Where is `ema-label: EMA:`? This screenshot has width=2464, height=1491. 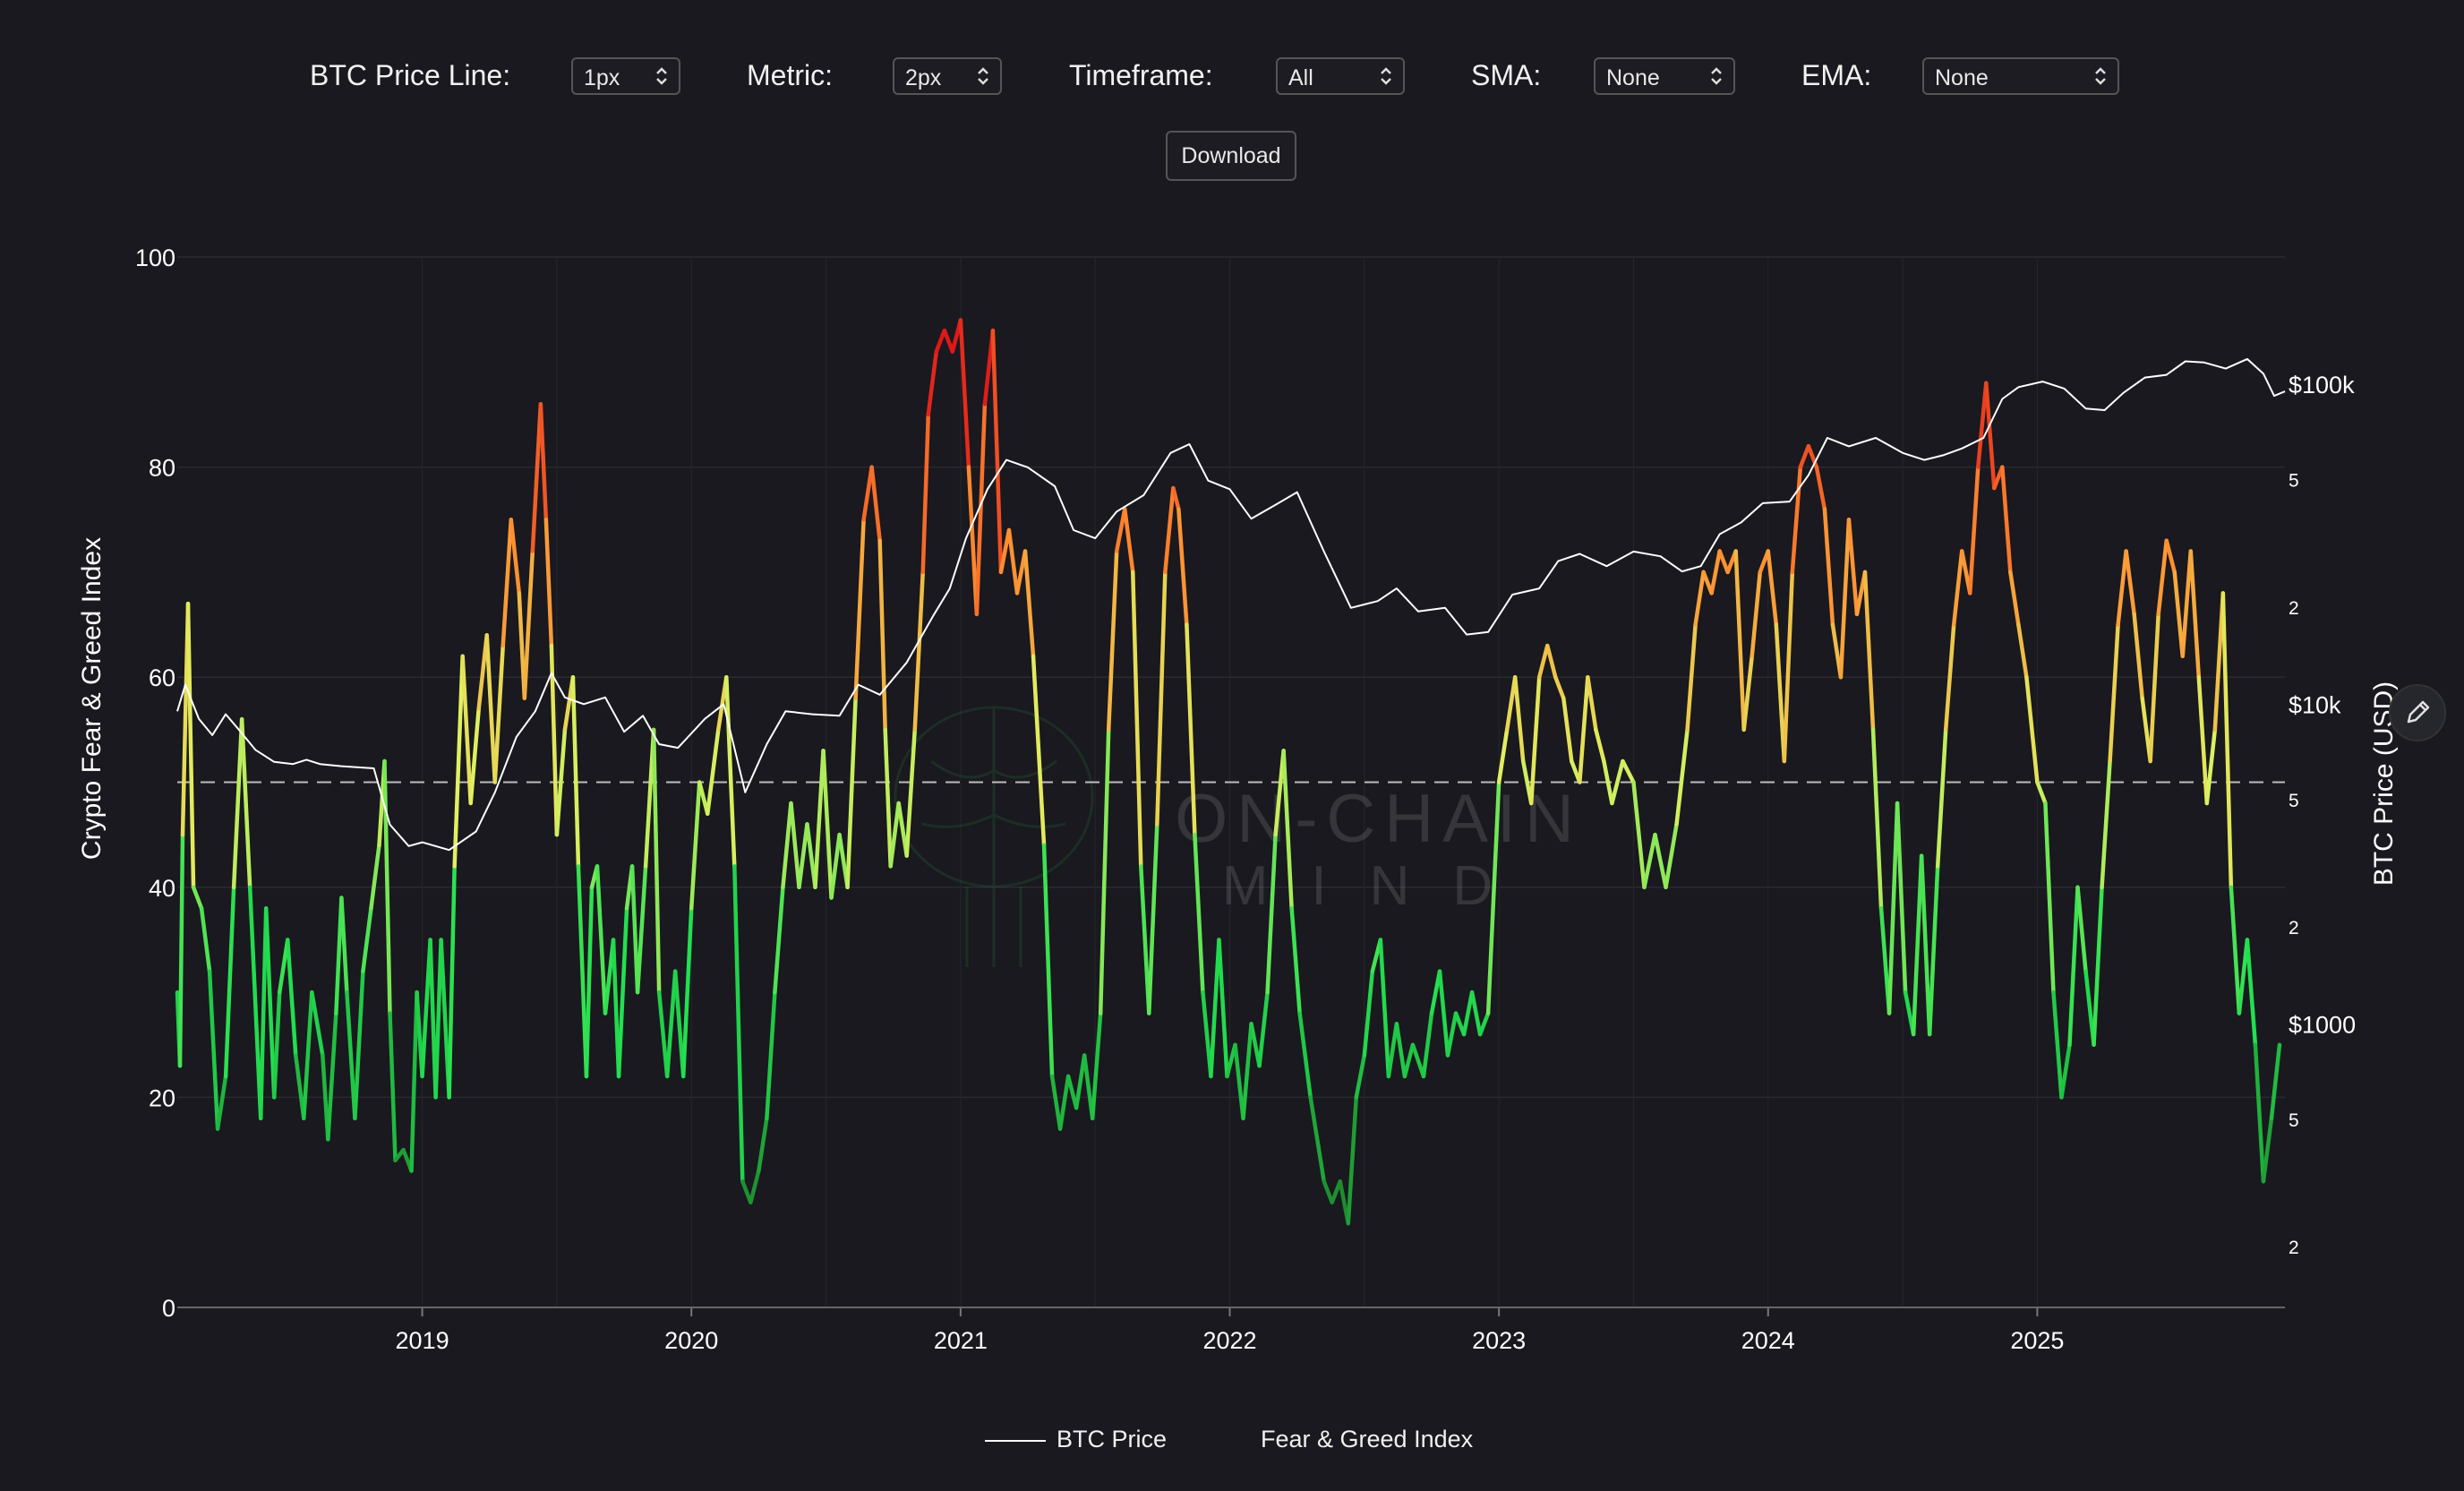 ema-label: EMA: is located at coordinates (1836, 75).